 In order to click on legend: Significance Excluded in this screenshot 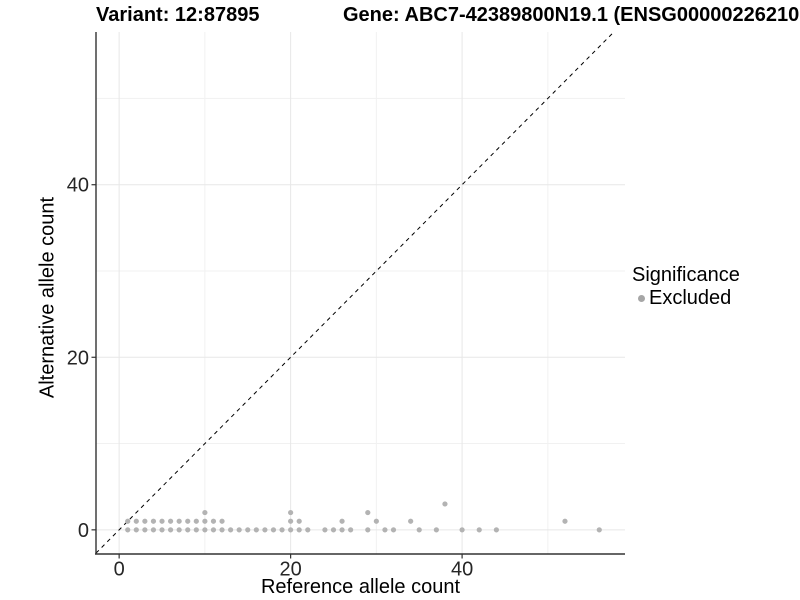, I will do `click(686, 286)`.